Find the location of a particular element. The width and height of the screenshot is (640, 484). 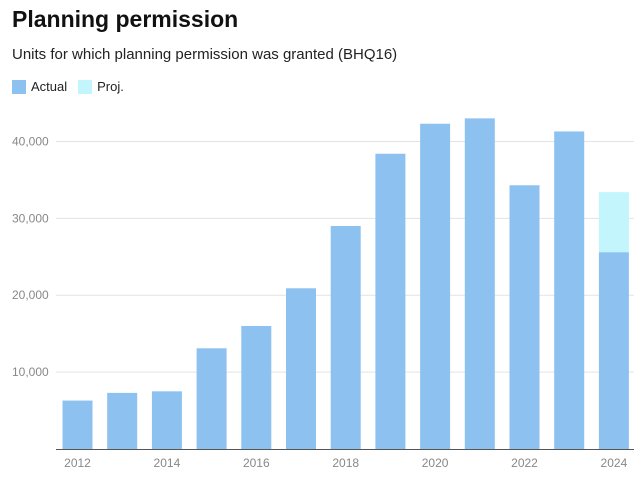

bar-actual-2021 is located at coordinates (479, 283).